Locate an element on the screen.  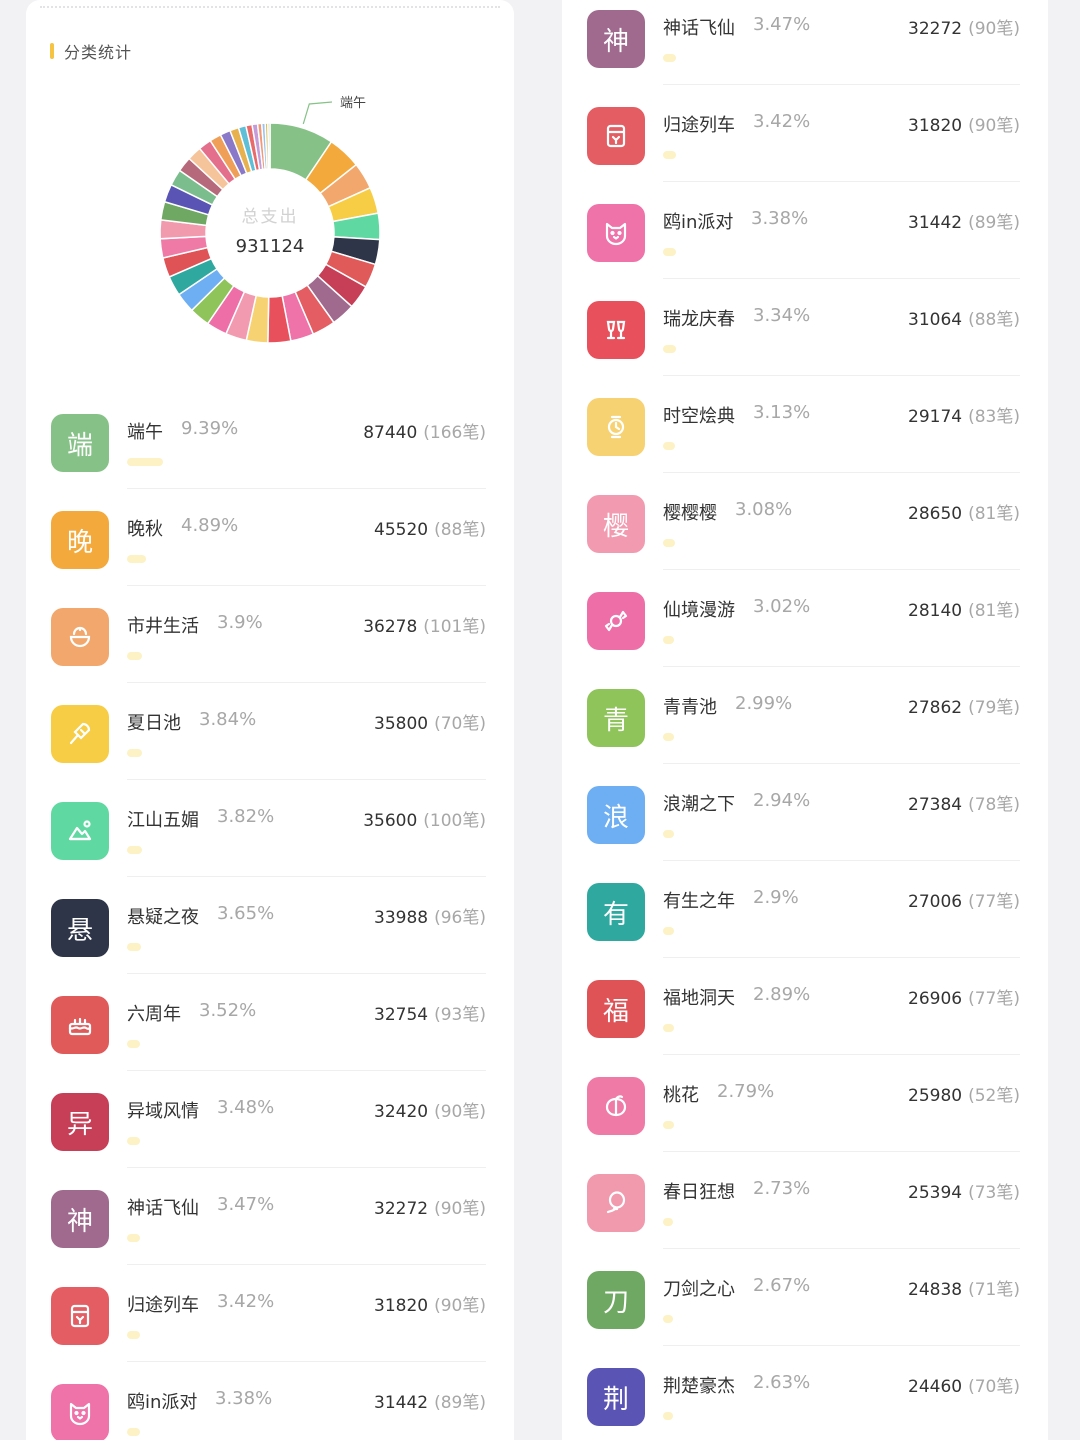
category-amount: 28140 is located at coordinates (935, 611).